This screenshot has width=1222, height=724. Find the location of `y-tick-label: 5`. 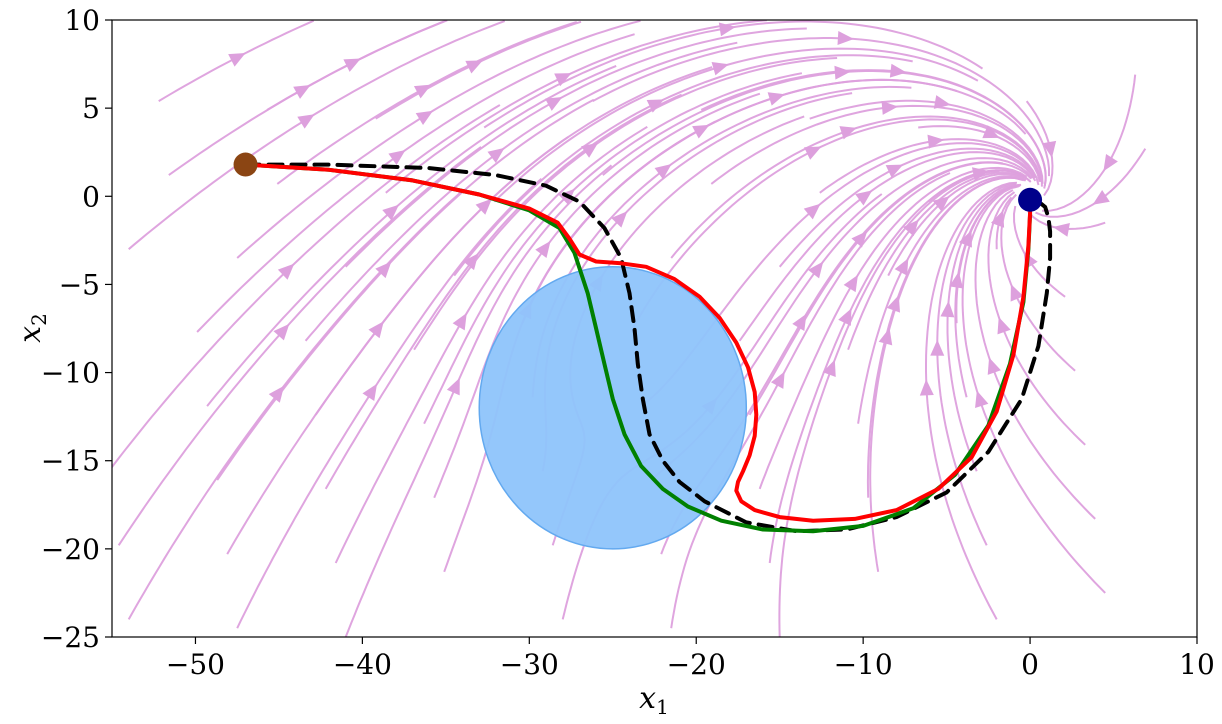

y-tick-label: 5 is located at coordinates (91, 108).